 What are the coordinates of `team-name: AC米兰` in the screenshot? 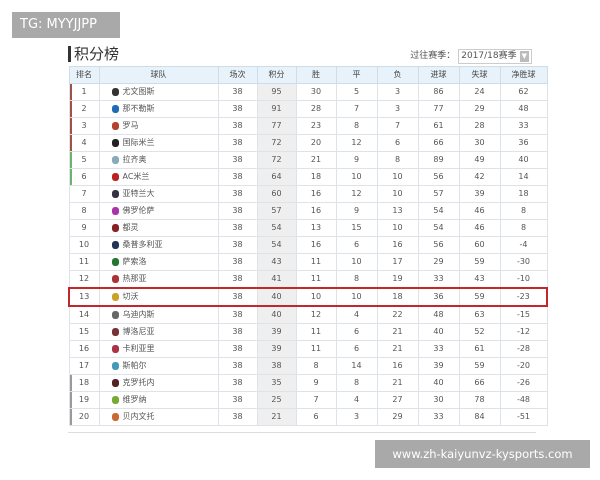 It's located at (136, 176).